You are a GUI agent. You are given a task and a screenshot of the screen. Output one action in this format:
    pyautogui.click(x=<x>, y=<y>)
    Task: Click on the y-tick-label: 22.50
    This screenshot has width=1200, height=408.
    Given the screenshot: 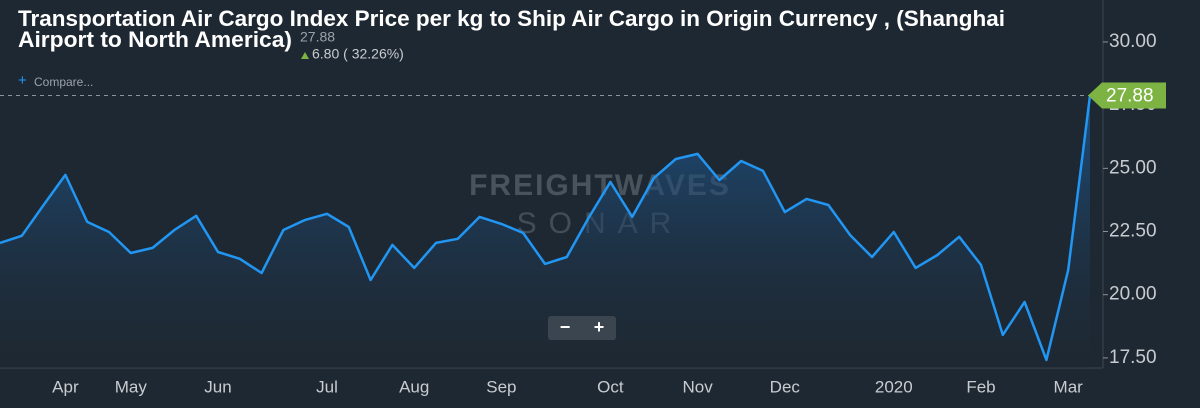 What is the action you would take?
    pyautogui.click(x=1133, y=231)
    